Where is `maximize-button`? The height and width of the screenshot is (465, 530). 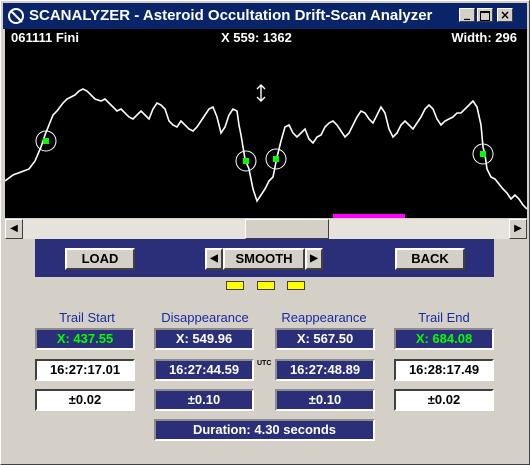 maximize-button is located at coordinates (485, 15).